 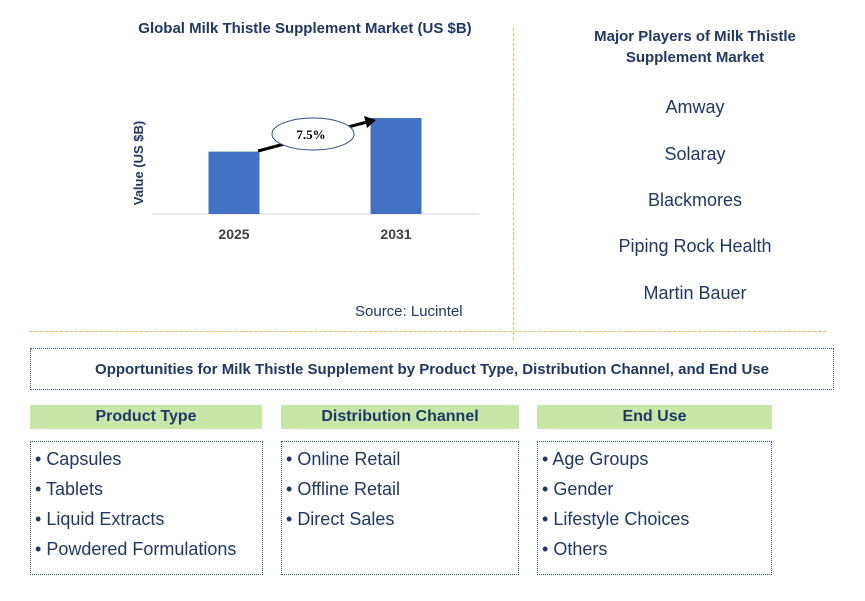 I want to click on player-name: Martin Bauer, so click(x=695, y=293).